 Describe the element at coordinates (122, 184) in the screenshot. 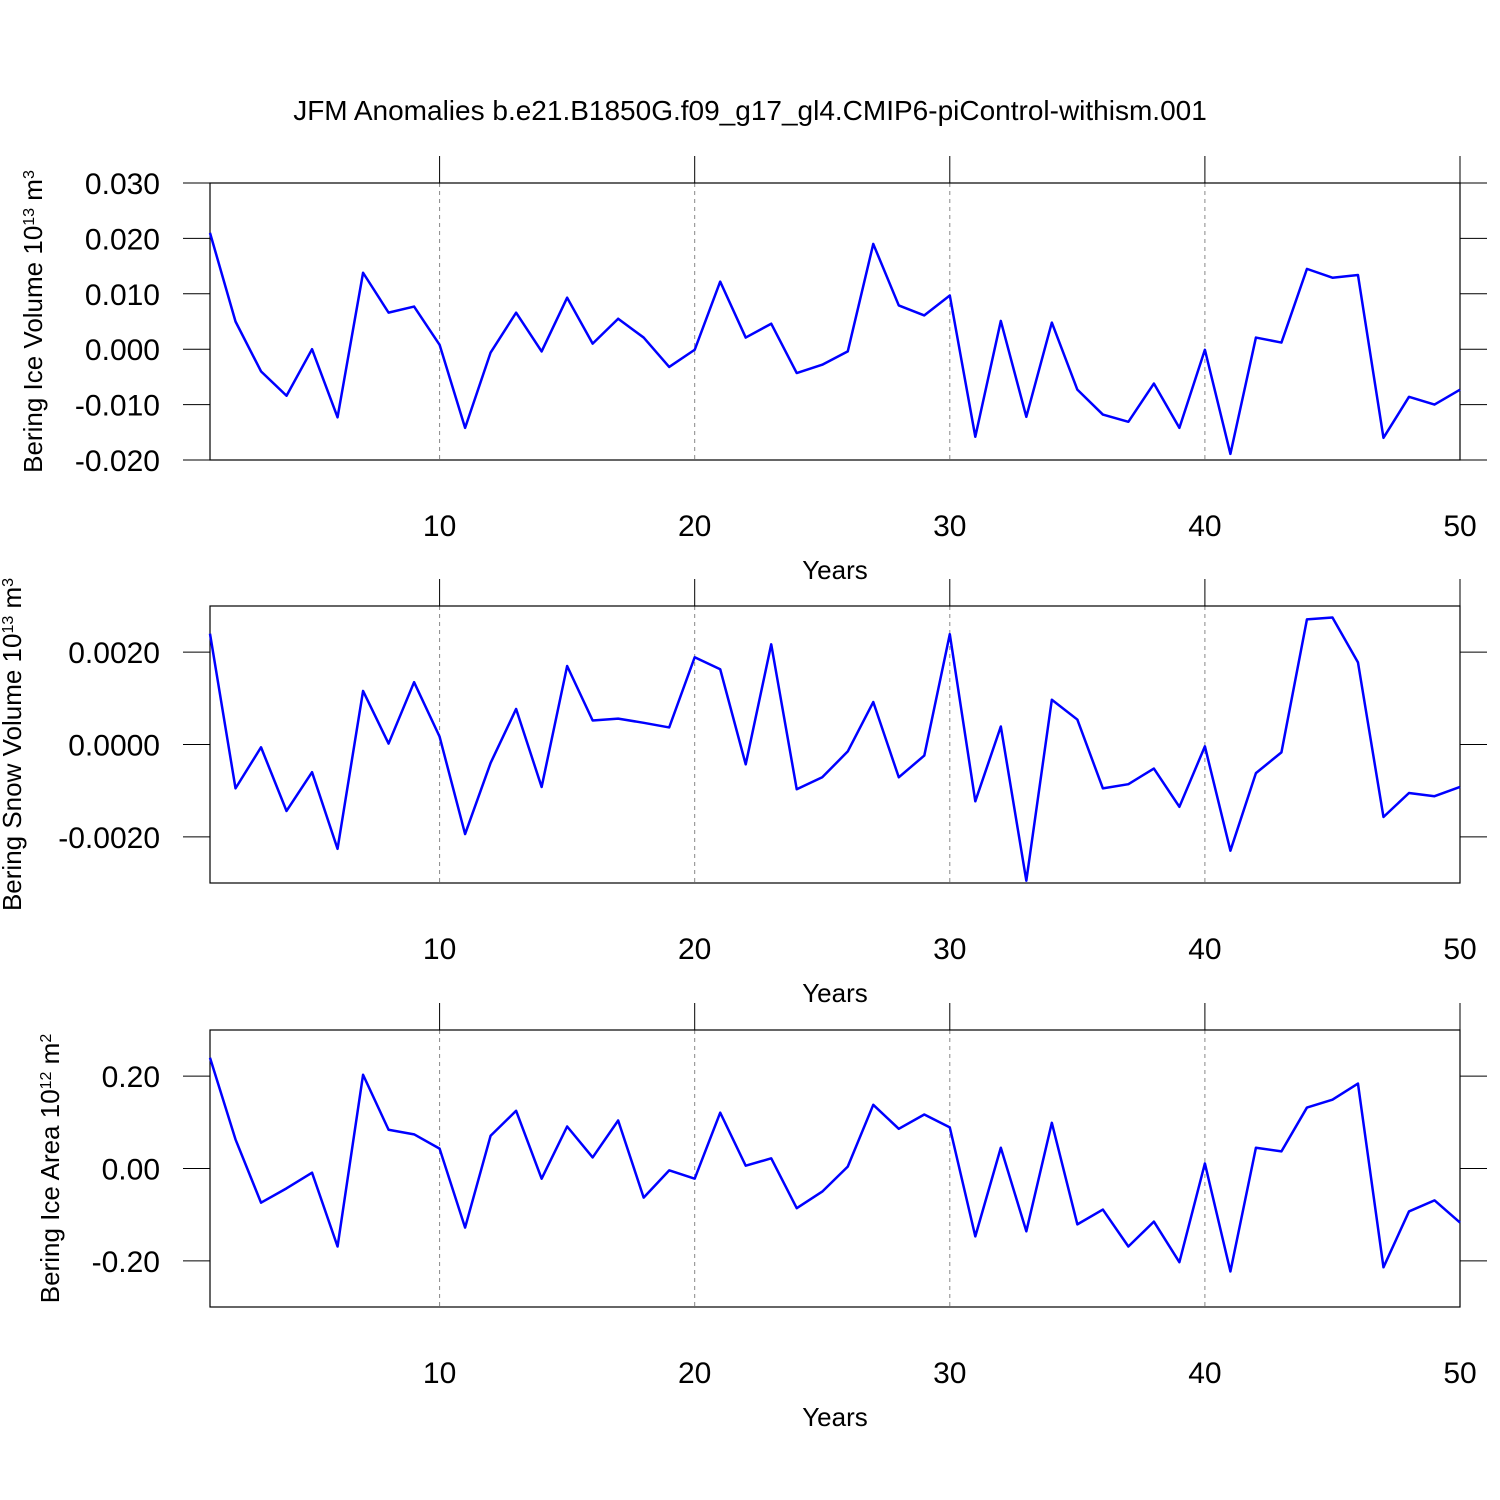

I see `y-tick-label: 0.030` at that location.